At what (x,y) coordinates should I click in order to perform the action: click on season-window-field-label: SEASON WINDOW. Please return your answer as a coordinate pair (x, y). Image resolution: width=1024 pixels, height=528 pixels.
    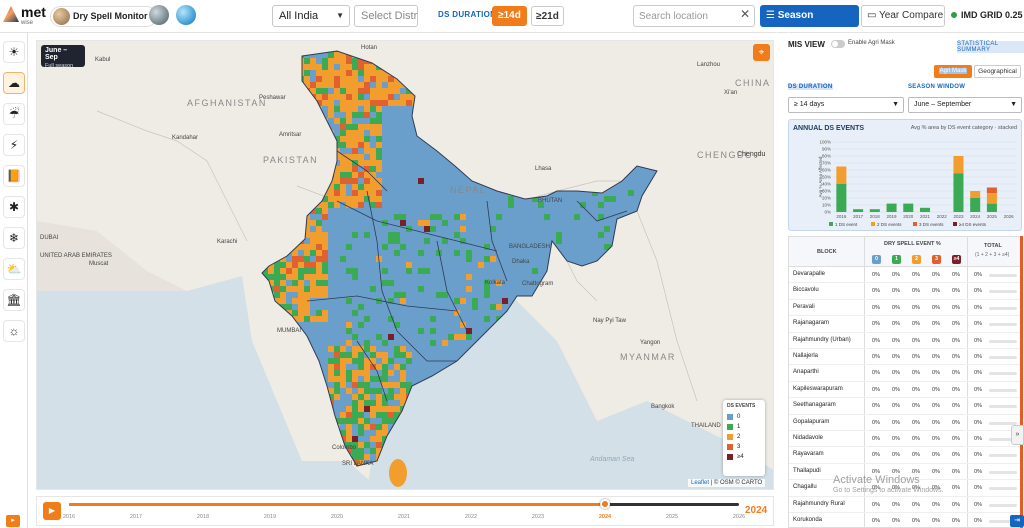
    Looking at the image, I should click on (937, 87).